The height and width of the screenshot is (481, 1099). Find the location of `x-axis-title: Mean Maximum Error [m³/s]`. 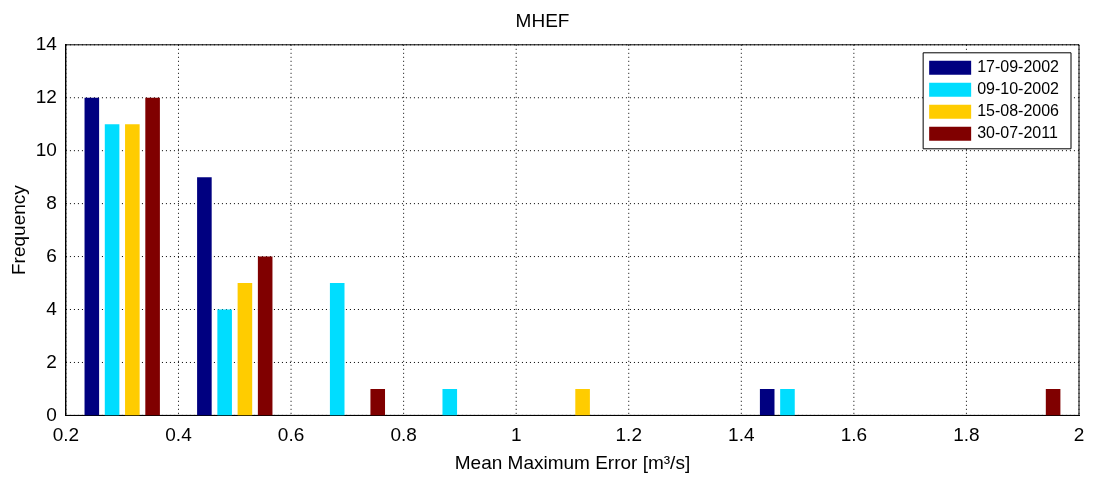

x-axis-title: Mean Maximum Error [m³/s] is located at coordinates (572, 462).